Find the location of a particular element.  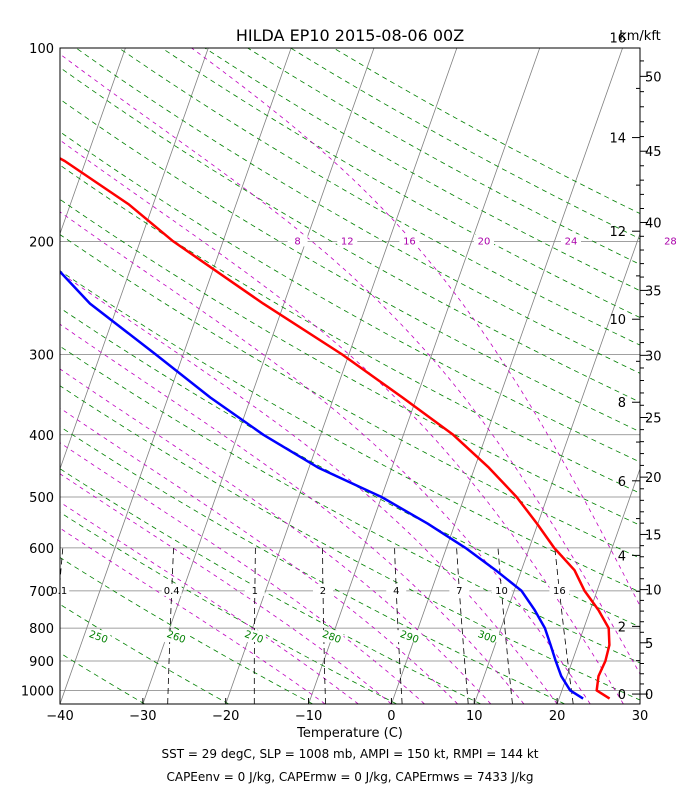

km-tick-label: 0 is located at coordinates (622, 695).